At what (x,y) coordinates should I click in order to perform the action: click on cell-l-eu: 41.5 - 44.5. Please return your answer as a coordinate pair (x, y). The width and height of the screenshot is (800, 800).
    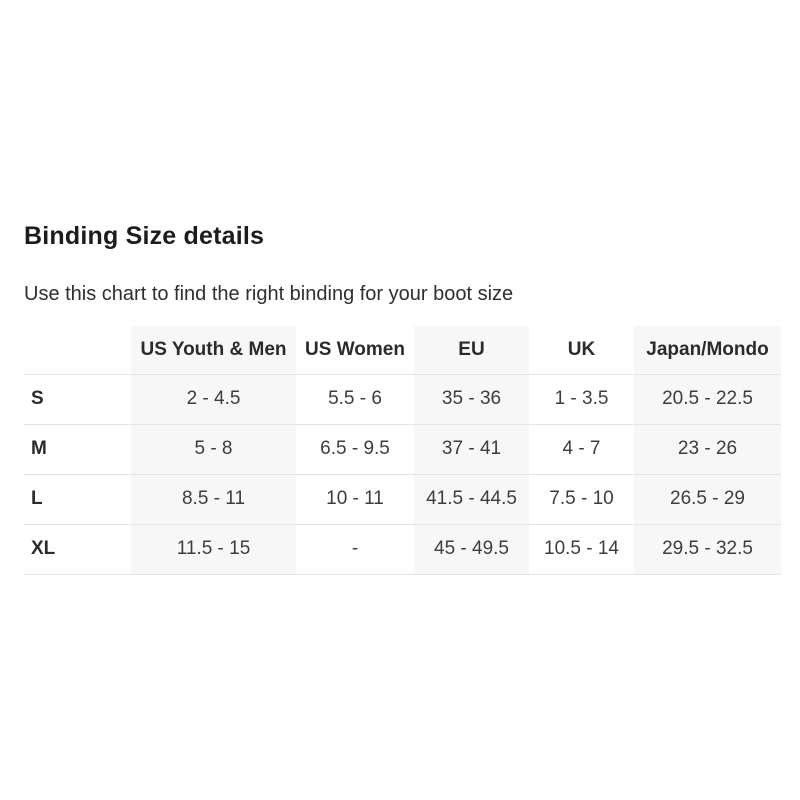
    Looking at the image, I should click on (471, 499).